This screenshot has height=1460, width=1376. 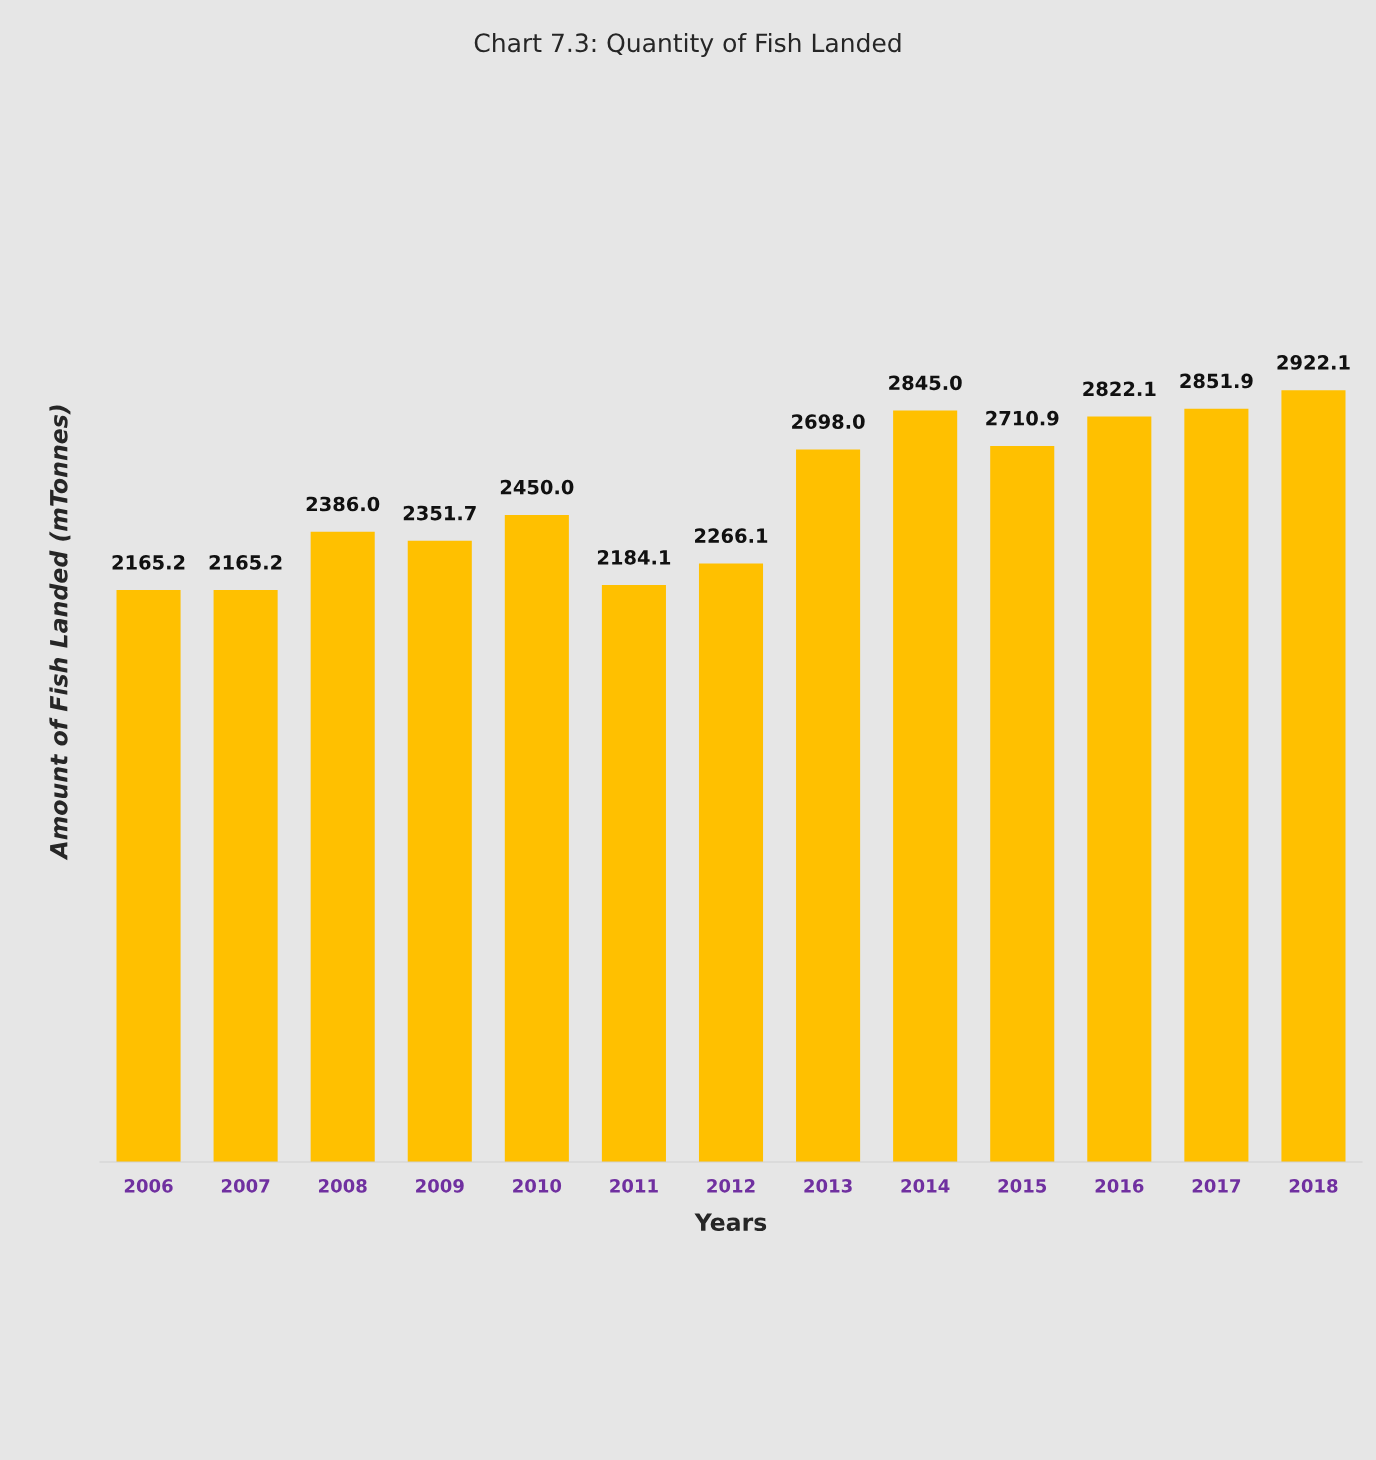 What do you see at coordinates (687, 45) in the screenshot?
I see `chart-title: Chart 7.3: Quantity of Fish Landed` at bounding box center [687, 45].